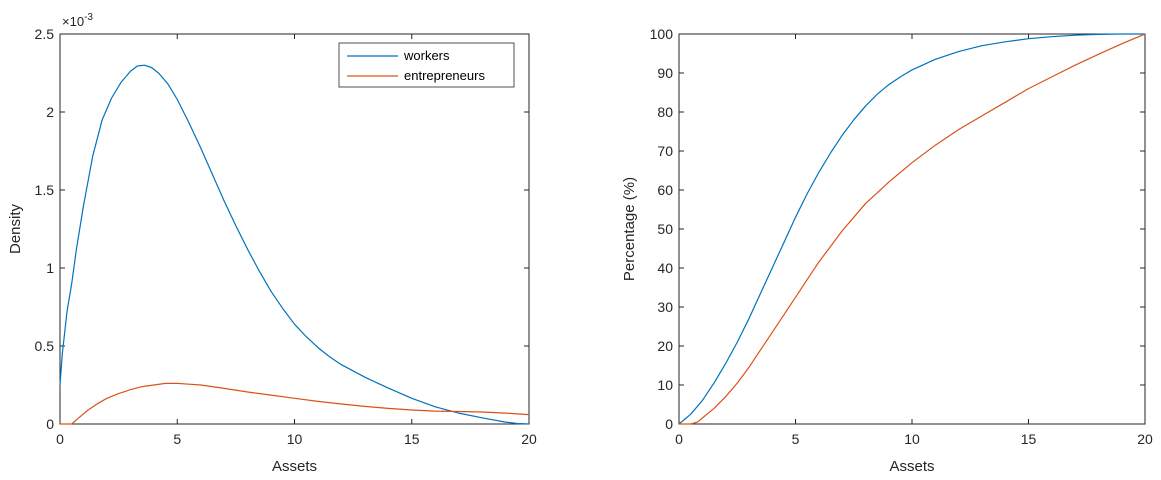 Image resolution: width=1161 pixels, height=480 pixels. I want to click on legend-entrepreneurs-label: entrepreneurs, so click(444, 75).